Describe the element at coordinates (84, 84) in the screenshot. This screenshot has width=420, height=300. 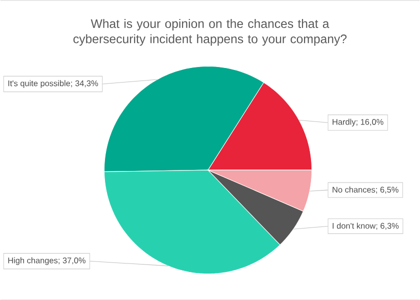
I see `data-label: ; 34,3%` at that location.